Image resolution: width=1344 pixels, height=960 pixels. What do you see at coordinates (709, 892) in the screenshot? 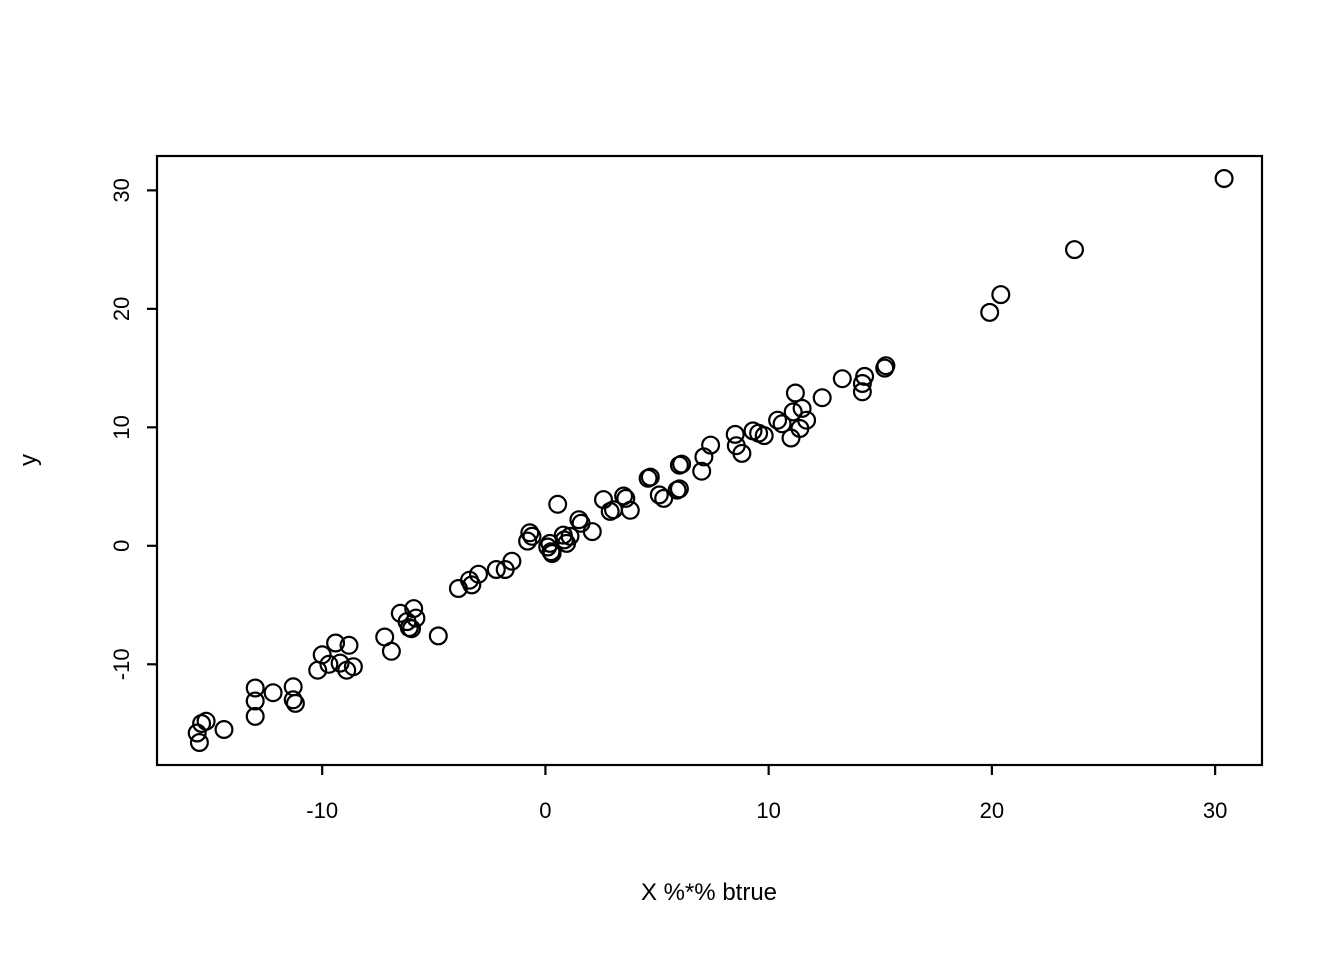
I see `x-axis-label: X %*% btrue` at bounding box center [709, 892].